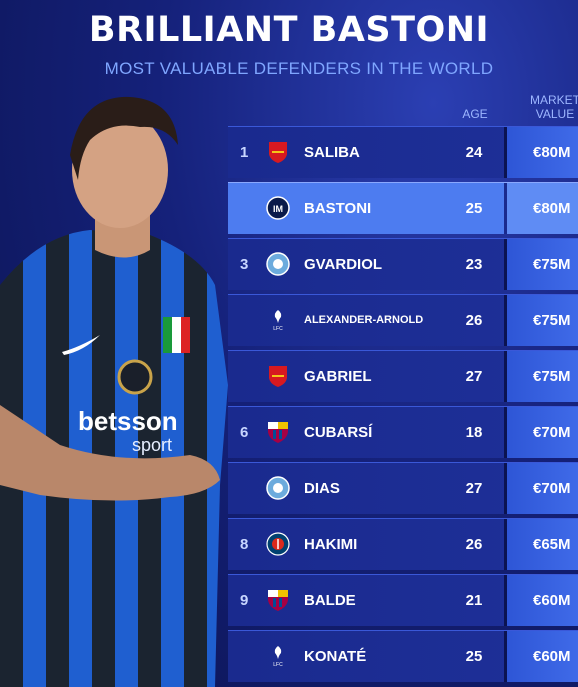  I want to click on table-row: 8 HAKIMI 26 €65M, so click(403, 544).